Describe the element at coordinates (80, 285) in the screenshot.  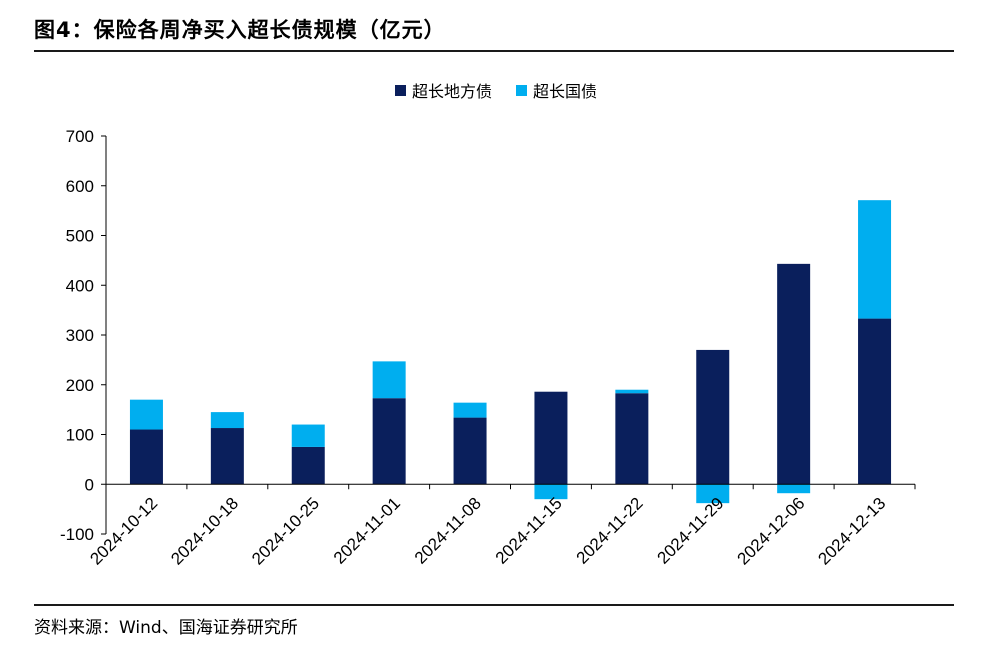
I see `y-tick-label: 400` at that location.